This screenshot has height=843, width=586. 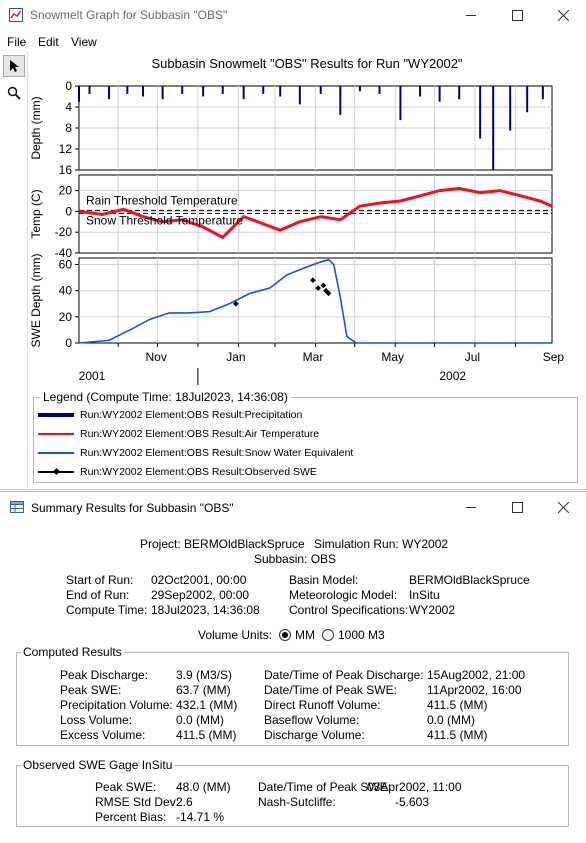 I want to click on menu-file: File, so click(x=17, y=42).